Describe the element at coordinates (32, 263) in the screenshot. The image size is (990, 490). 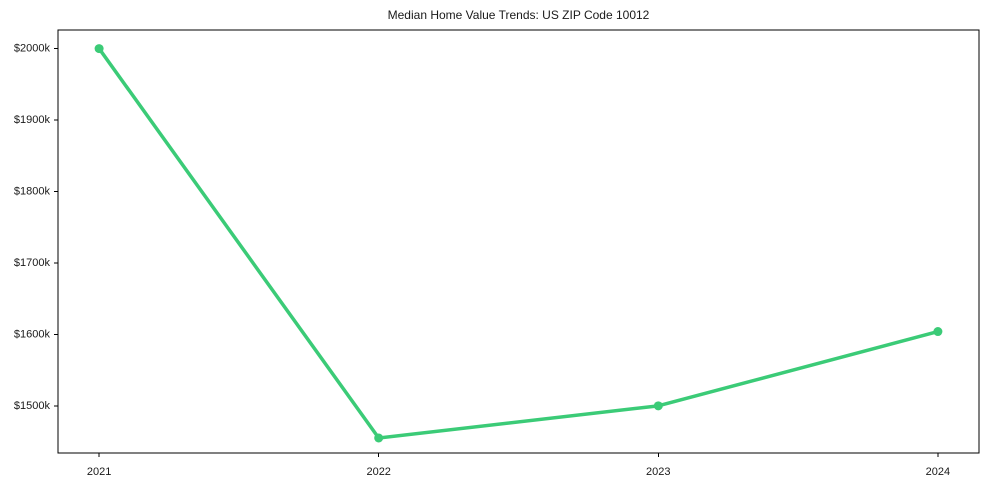
I see `y-tick-label: $1700k` at that location.